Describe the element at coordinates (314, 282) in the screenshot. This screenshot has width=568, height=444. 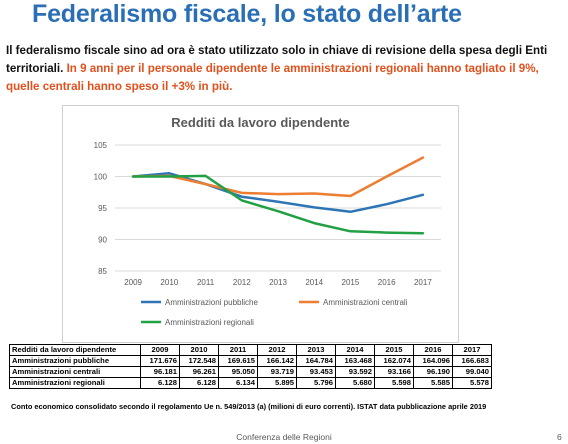
I see `x-tick-label: 2014` at that location.